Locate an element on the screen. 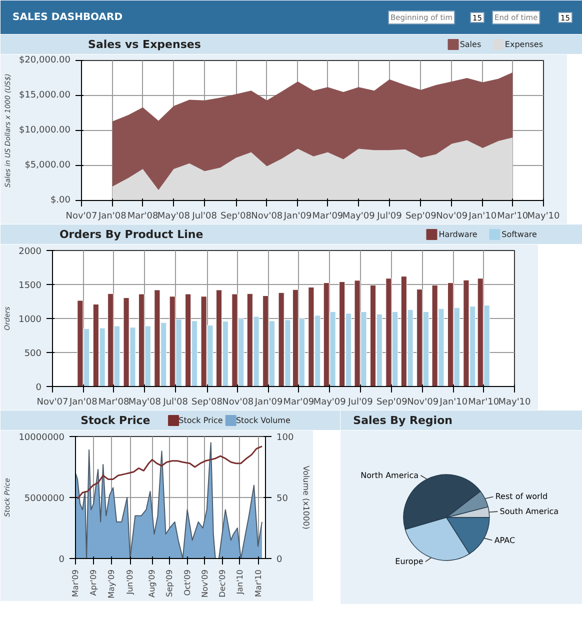 The width and height of the screenshot is (582, 632). legend-label: Sales is located at coordinates (471, 44).